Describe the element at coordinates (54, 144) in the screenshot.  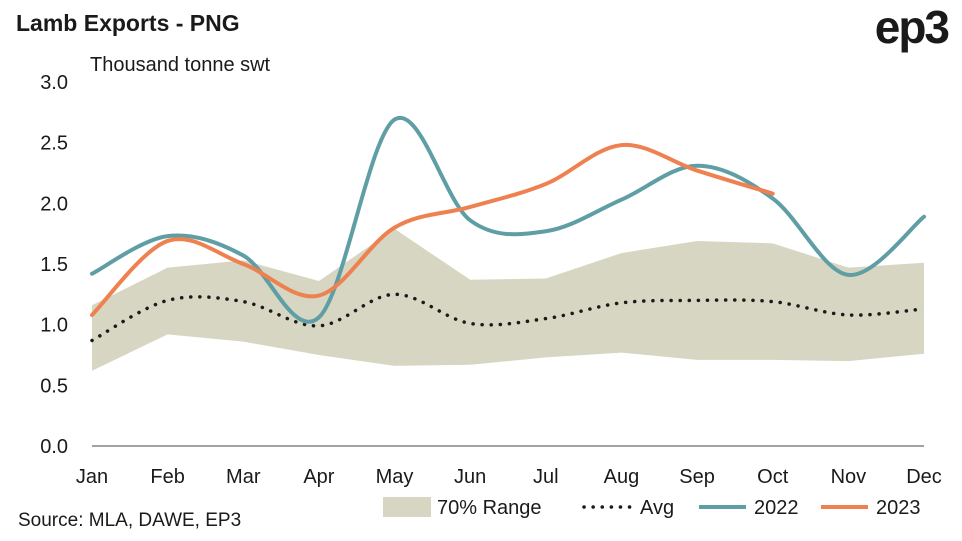
I see `y-tick-label: 2.5` at that location.